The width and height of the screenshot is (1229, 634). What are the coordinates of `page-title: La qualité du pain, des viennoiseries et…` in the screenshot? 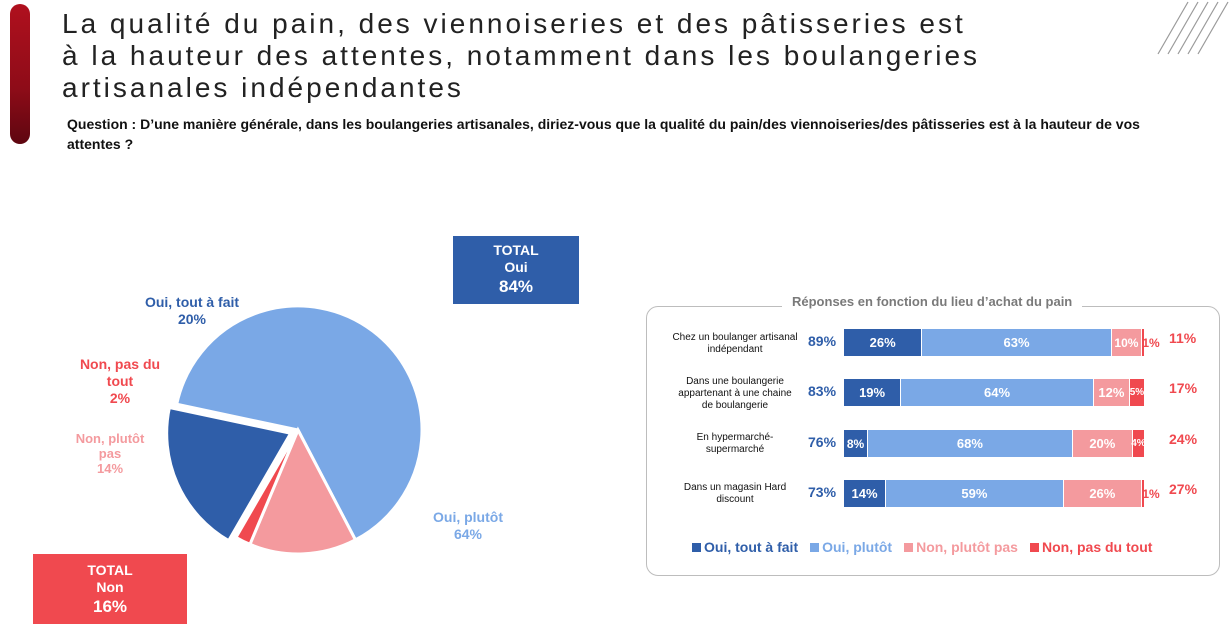 It's located at (592, 56).